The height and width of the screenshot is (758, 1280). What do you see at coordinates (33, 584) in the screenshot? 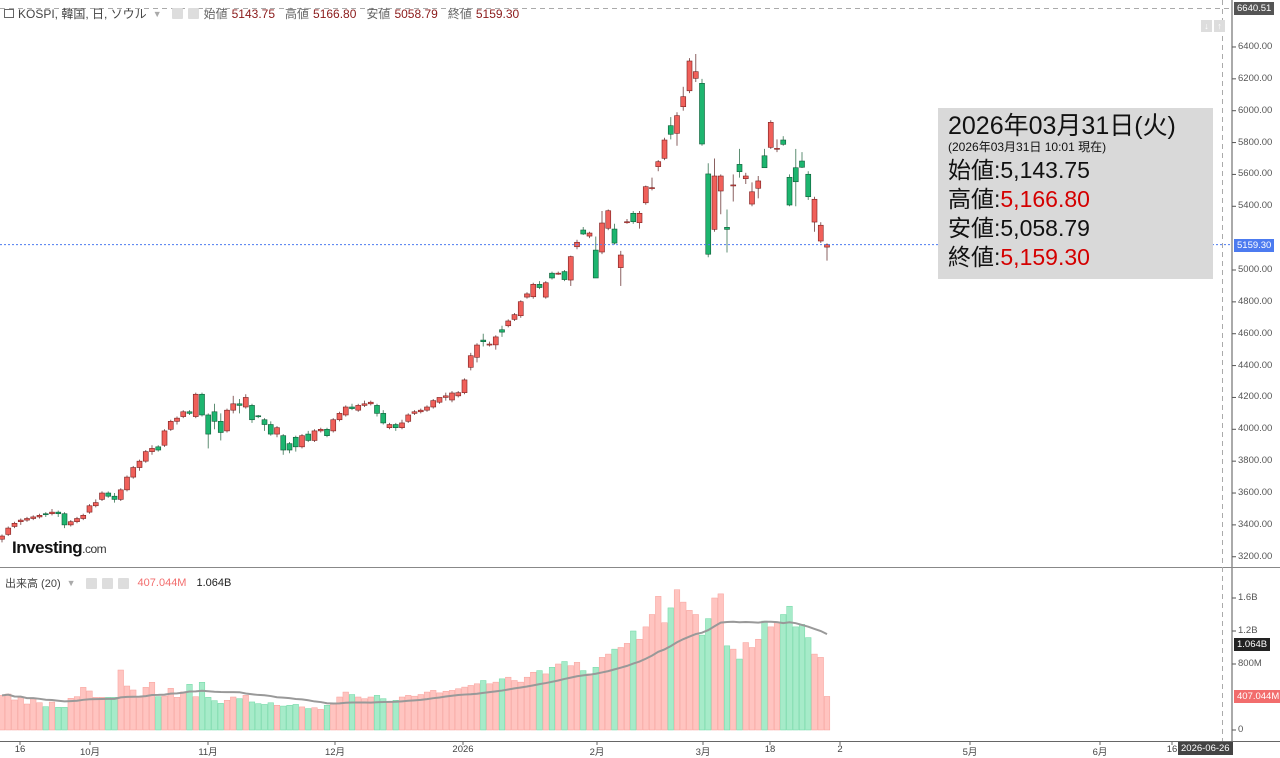
I see `volume-indicator-label: 出来高 (20)` at bounding box center [33, 584].